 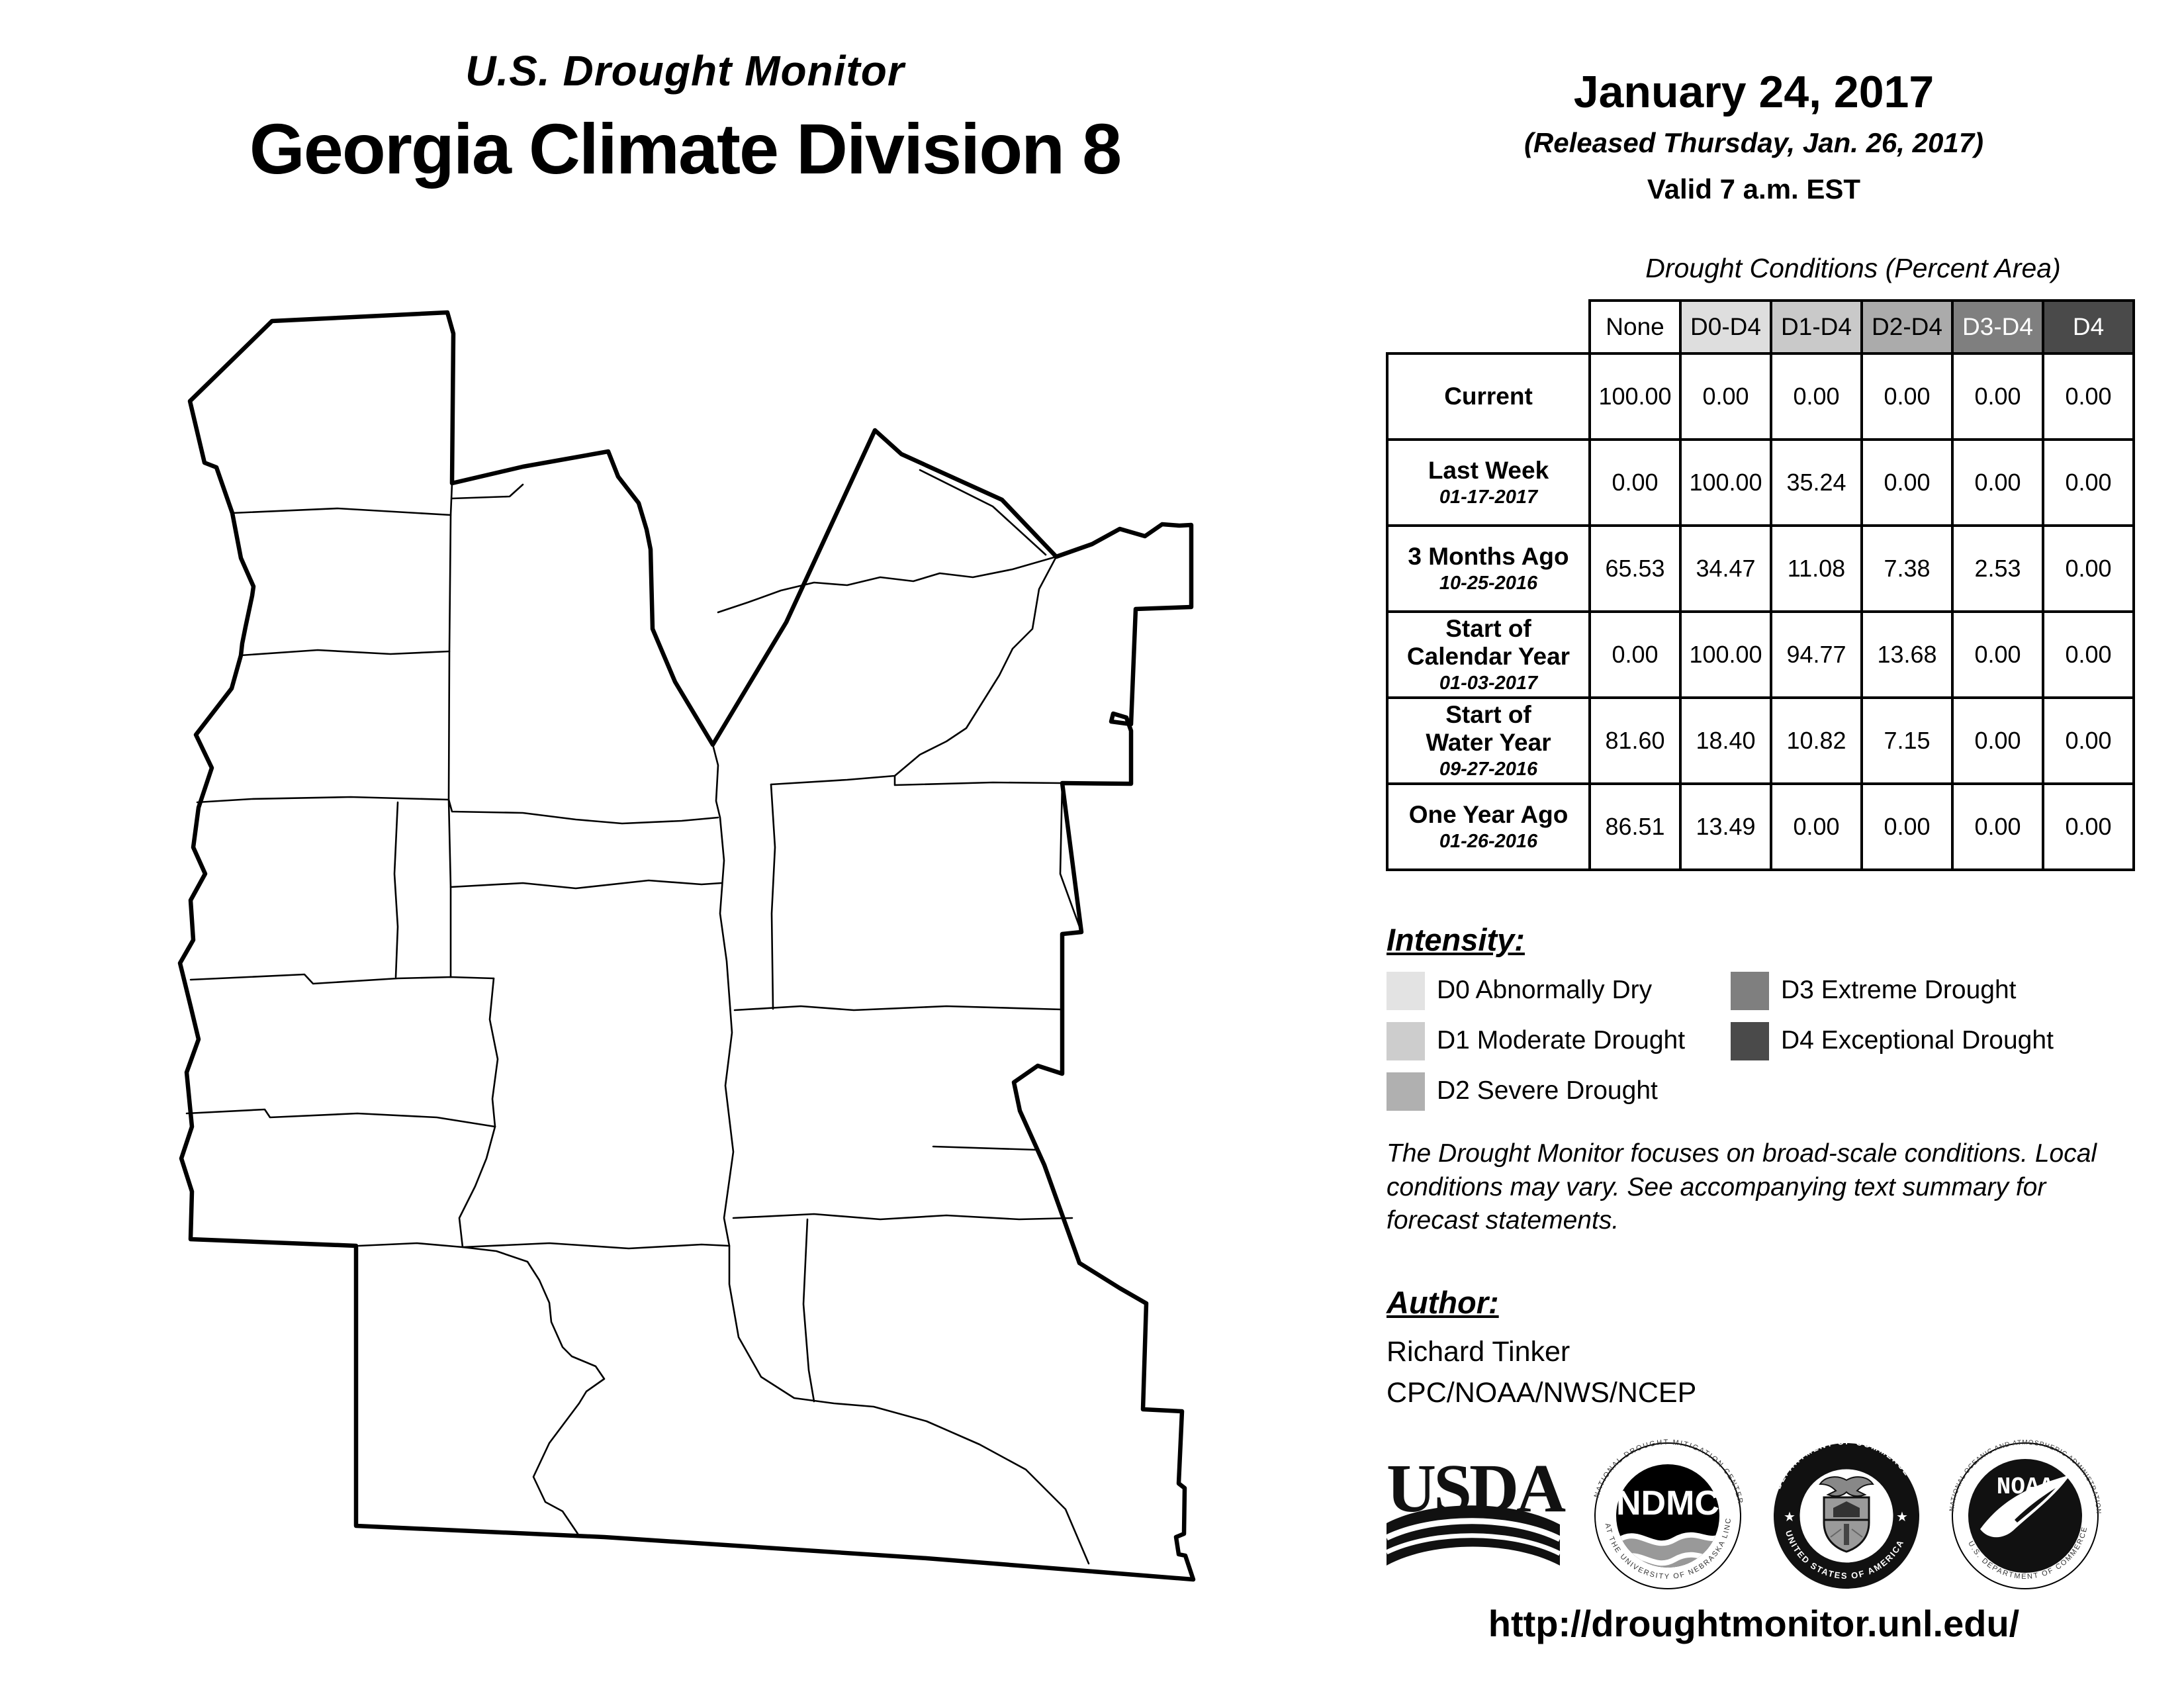 What do you see at coordinates (2088, 327) in the screenshot?
I see `column-header-d4: D4` at bounding box center [2088, 327].